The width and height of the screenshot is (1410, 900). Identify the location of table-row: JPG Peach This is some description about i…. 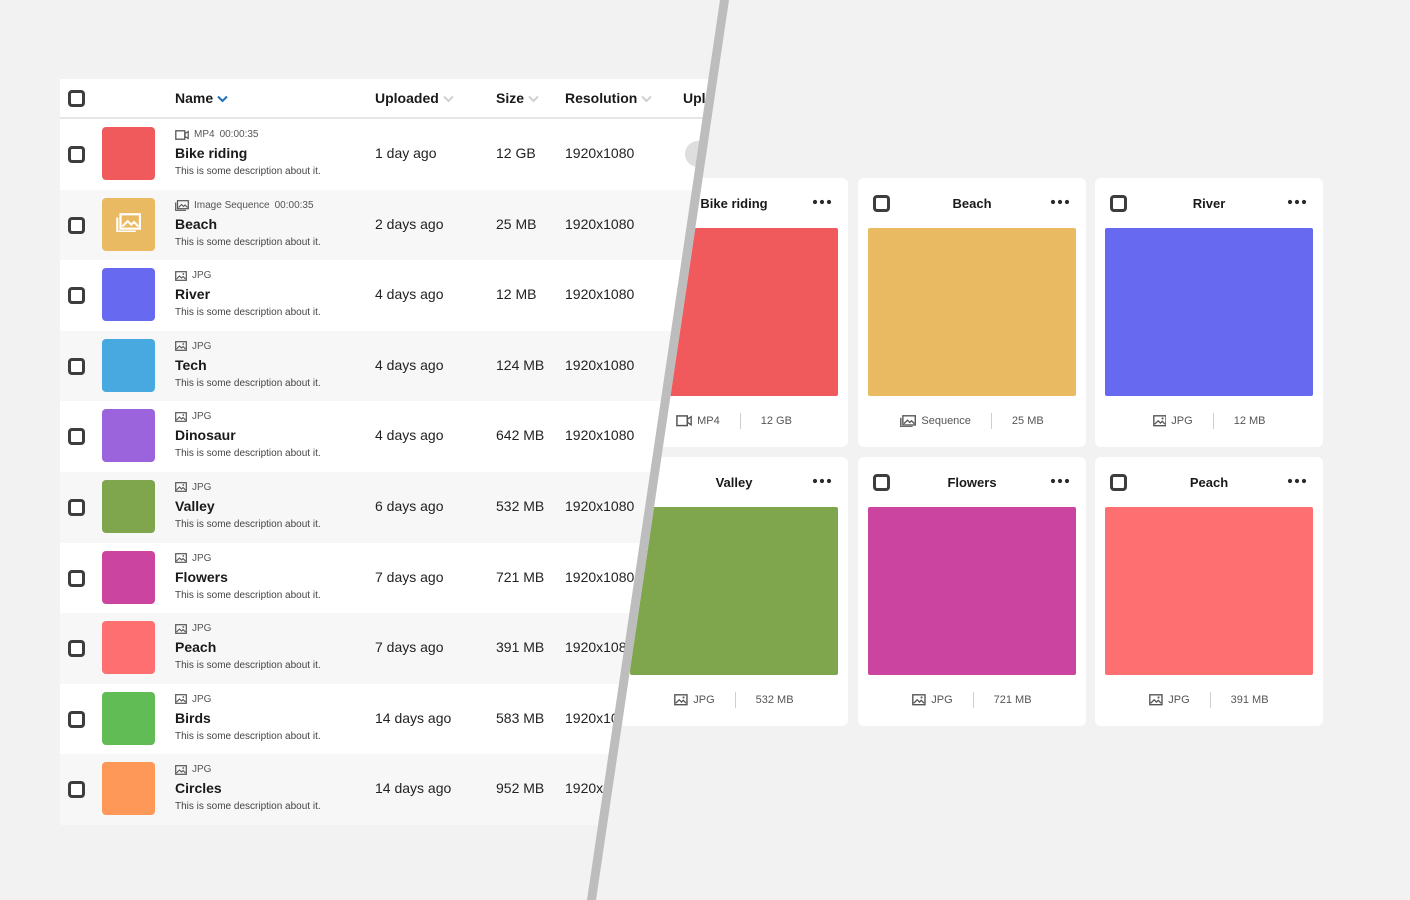
(393, 648).